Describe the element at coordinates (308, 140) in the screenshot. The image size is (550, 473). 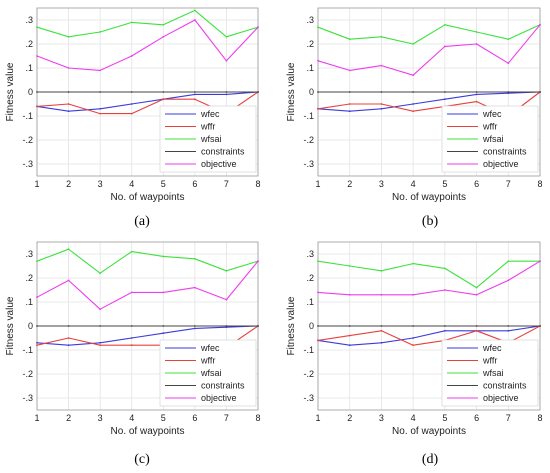
I see `y-tick-label: -.2` at that location.